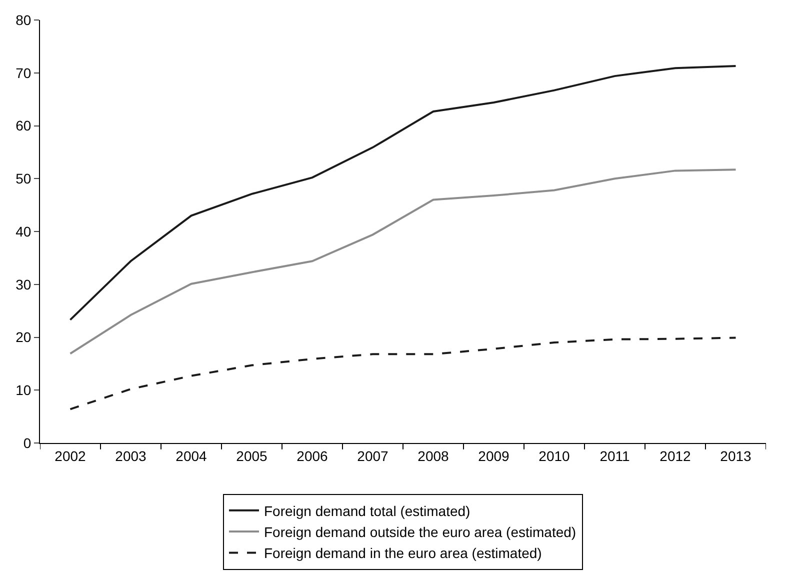 The width and height of the screenshot is (796, 582). Describe the element at coordinates (434, 456) in the screenshot. I see `x-tick-label: 2008` at that location.